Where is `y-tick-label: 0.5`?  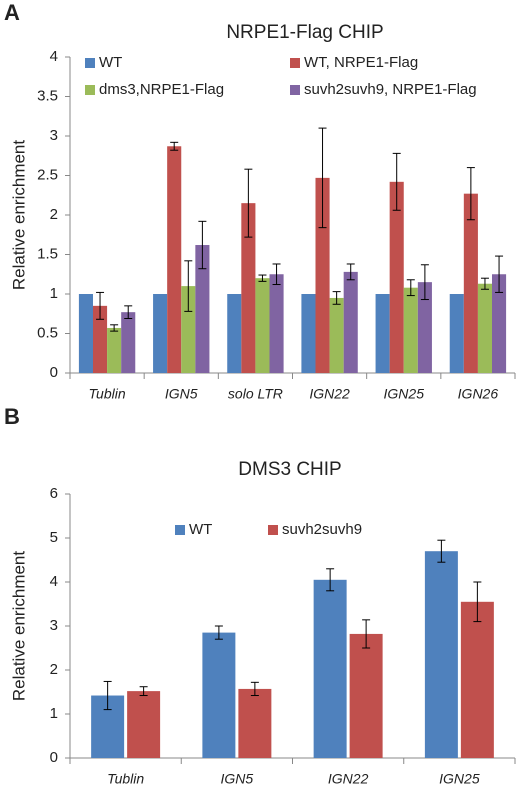 y-tick-label: 0.5 is located at coordinates (47, 332).